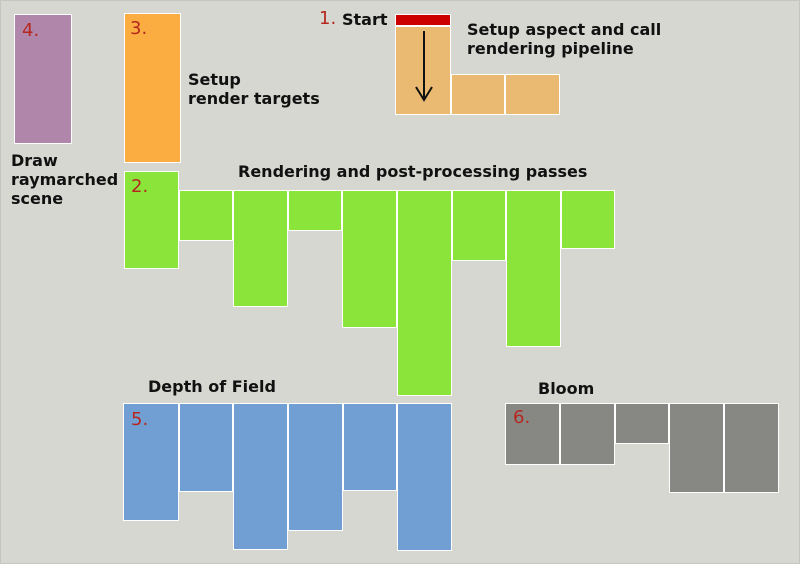 This screenshot has height=564, width=800. I want to click on stage-3-title: Setup render targets, so click(254, 89).